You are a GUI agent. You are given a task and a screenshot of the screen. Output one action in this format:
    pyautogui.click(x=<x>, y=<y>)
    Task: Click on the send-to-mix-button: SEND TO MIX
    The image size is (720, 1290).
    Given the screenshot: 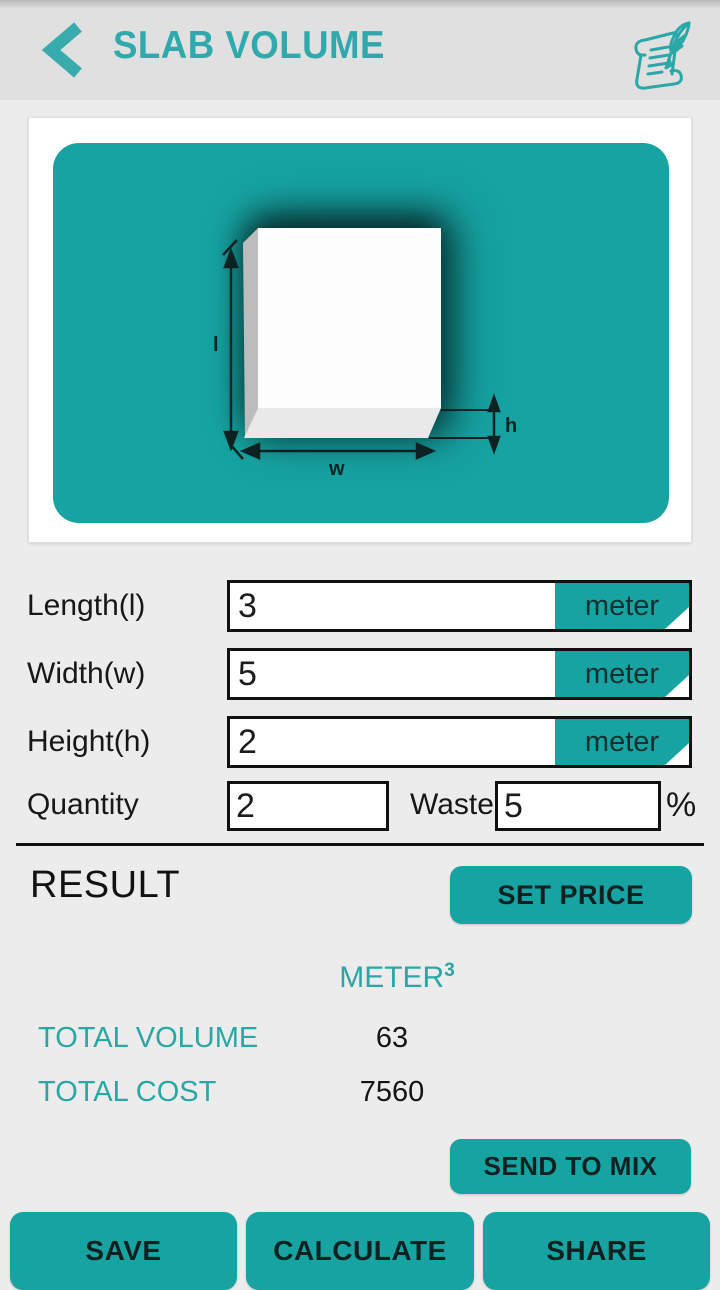 What is the action you would take?
    pyautogui.click(x=570, y=1166)
    